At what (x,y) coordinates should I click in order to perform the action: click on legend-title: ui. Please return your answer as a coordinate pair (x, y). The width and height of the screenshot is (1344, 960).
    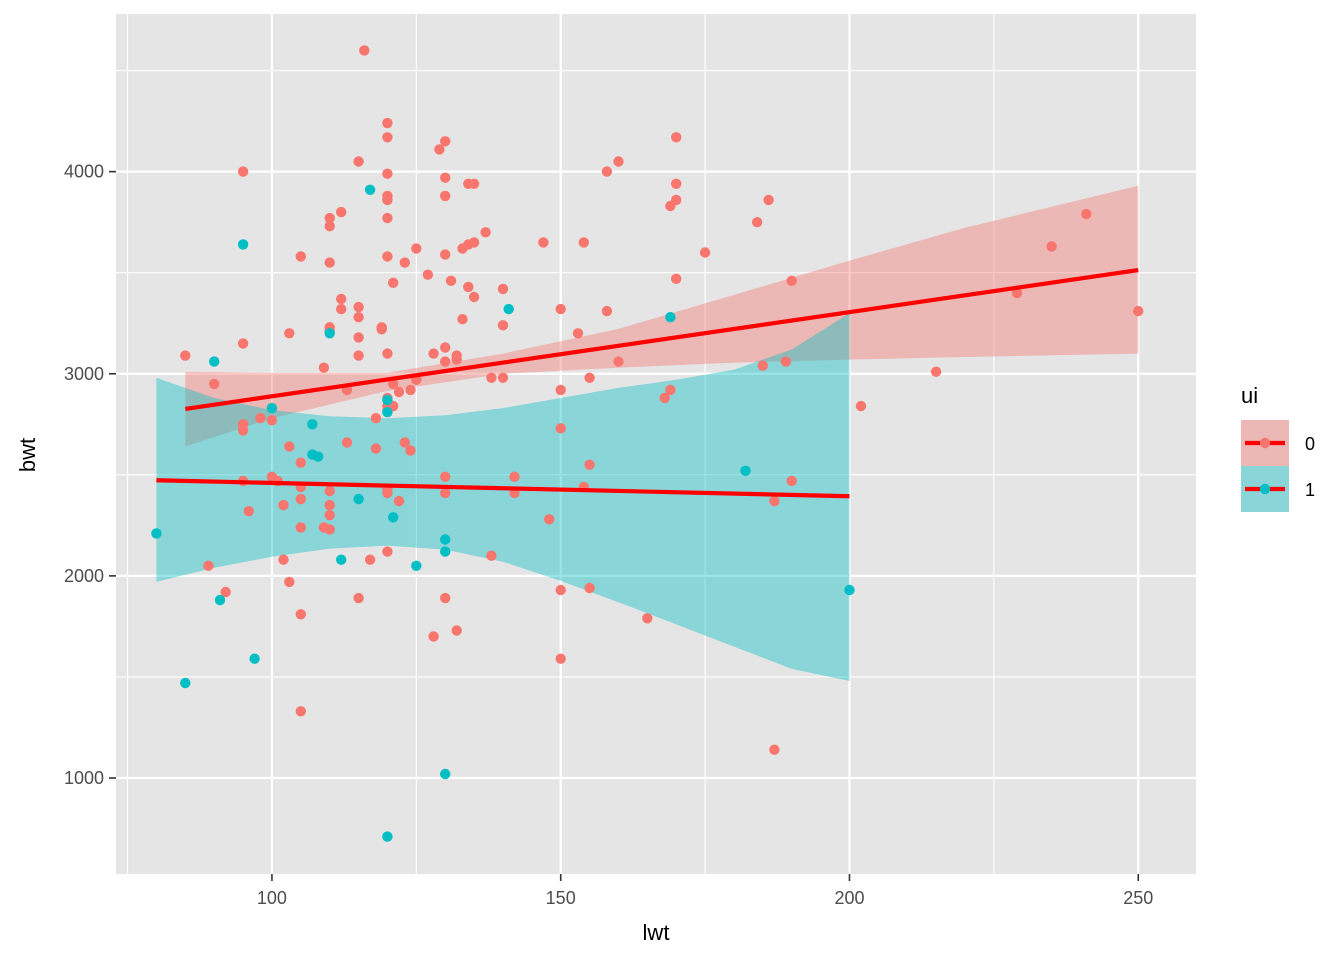
    Looking at the image, I should click on (1249, 395).